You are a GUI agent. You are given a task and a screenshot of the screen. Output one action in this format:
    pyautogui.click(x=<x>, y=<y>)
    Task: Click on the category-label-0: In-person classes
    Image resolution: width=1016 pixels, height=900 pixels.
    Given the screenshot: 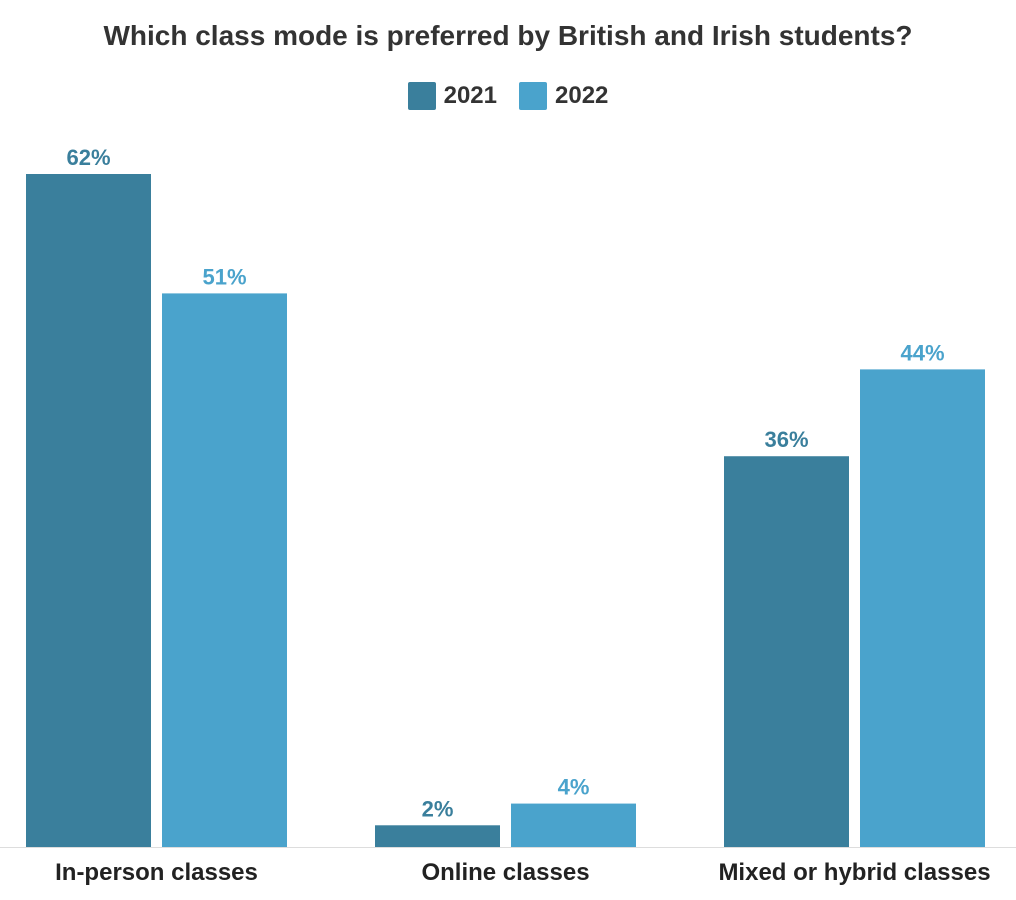 What is the action you would take?
    pyautogui.click(x=156, y=872)
    